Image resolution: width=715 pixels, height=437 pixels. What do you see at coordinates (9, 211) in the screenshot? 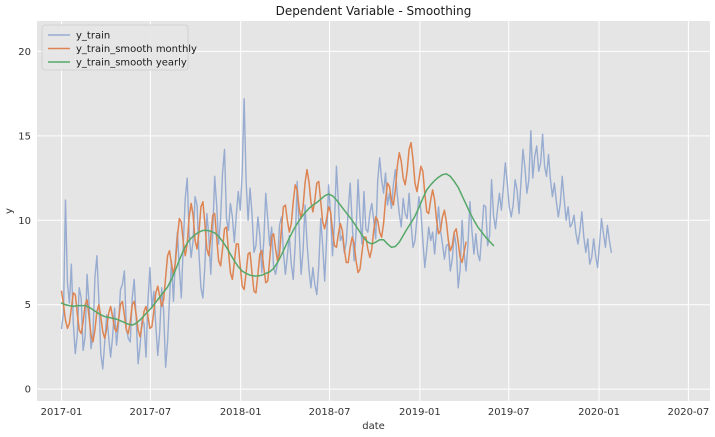
I see `y-axis-label: y` at bounding box center [9, 211].